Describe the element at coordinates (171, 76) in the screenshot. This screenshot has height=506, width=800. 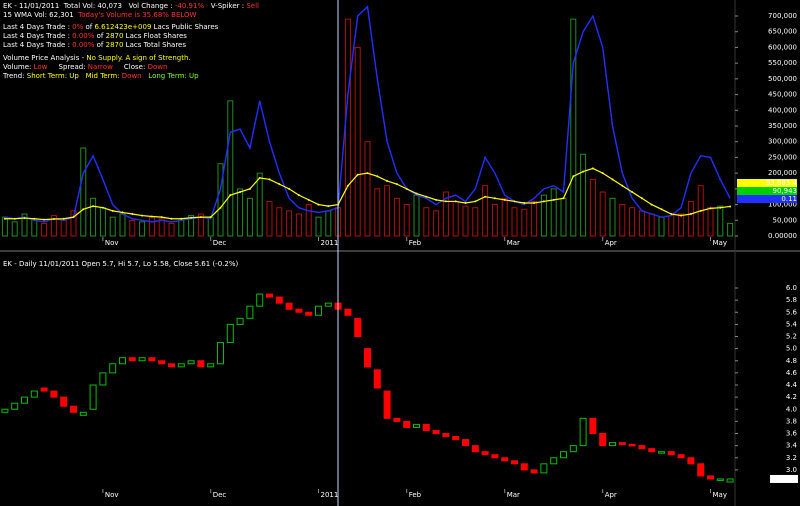
I see `header-segment: Long Term: Up` at that location.